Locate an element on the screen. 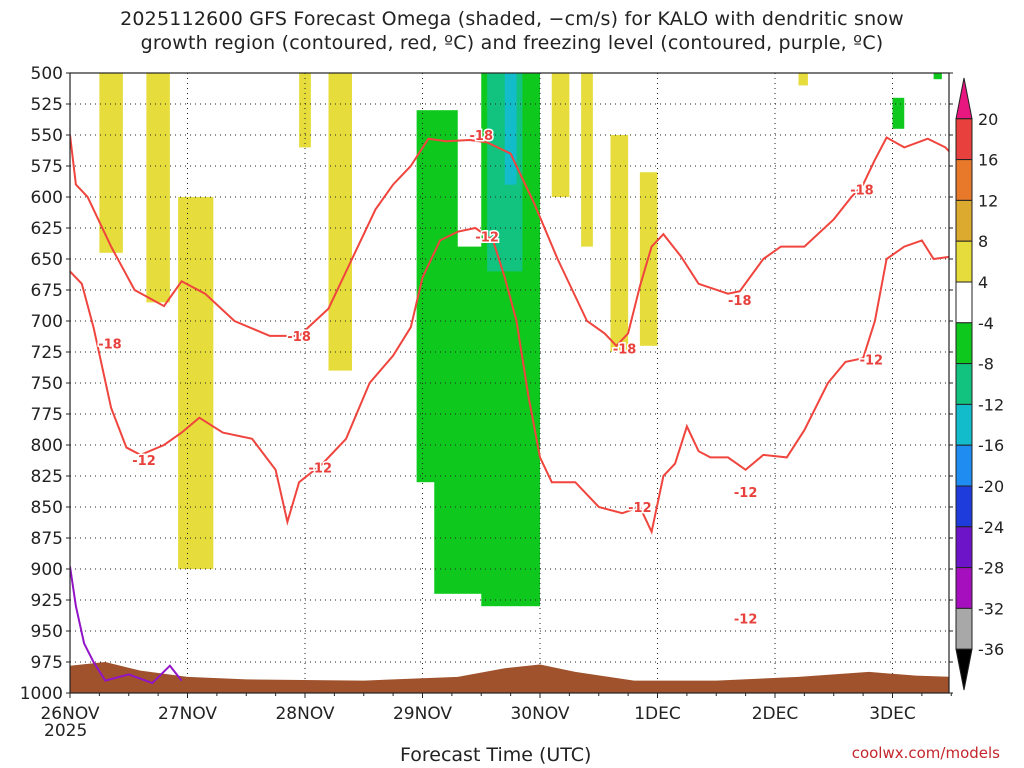  x-tick-label: 26NOV is located at coordinates (69, 714).